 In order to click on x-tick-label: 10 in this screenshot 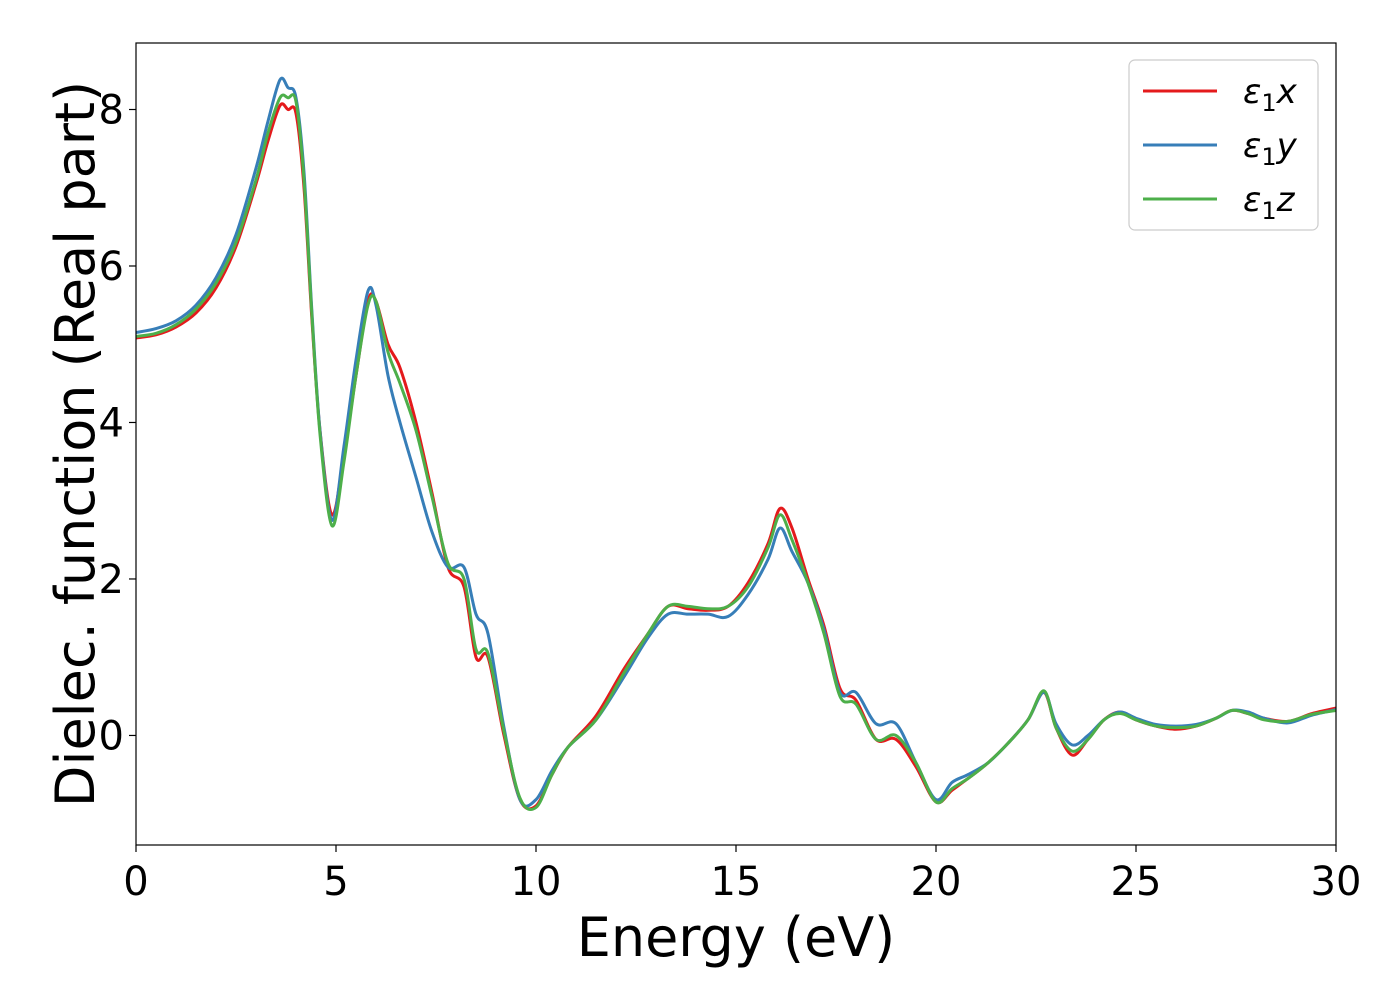, I will do `click(536, 882)`.